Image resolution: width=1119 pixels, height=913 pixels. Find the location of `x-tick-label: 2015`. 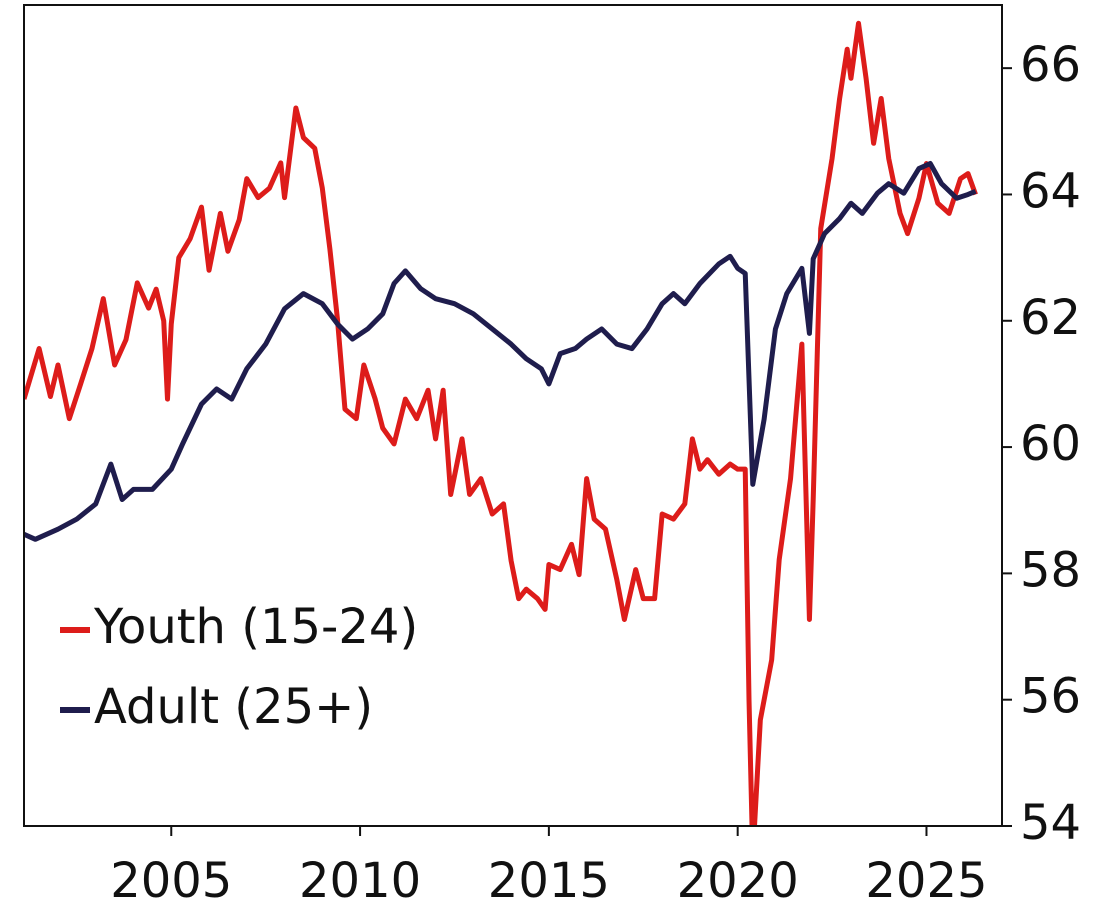

x-tick-label: 2015 is located at coordinates (549, 881).